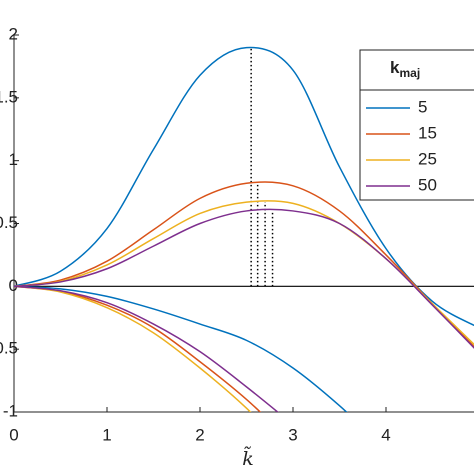 The image size is (474, 474). Describe the element at coordinates (13, 285) in the screenshot. I see `y-tick-label: 0` at that location.